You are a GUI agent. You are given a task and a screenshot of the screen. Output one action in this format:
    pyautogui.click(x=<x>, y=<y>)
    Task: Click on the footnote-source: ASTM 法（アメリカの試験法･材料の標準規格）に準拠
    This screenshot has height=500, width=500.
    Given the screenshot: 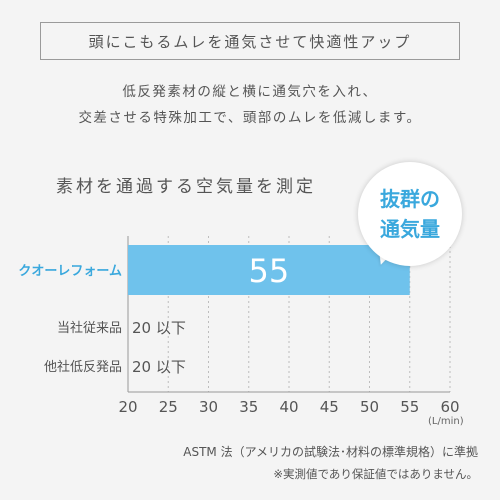 What is the action you would take?
    pyautogui.click(x=330, y=452)
    